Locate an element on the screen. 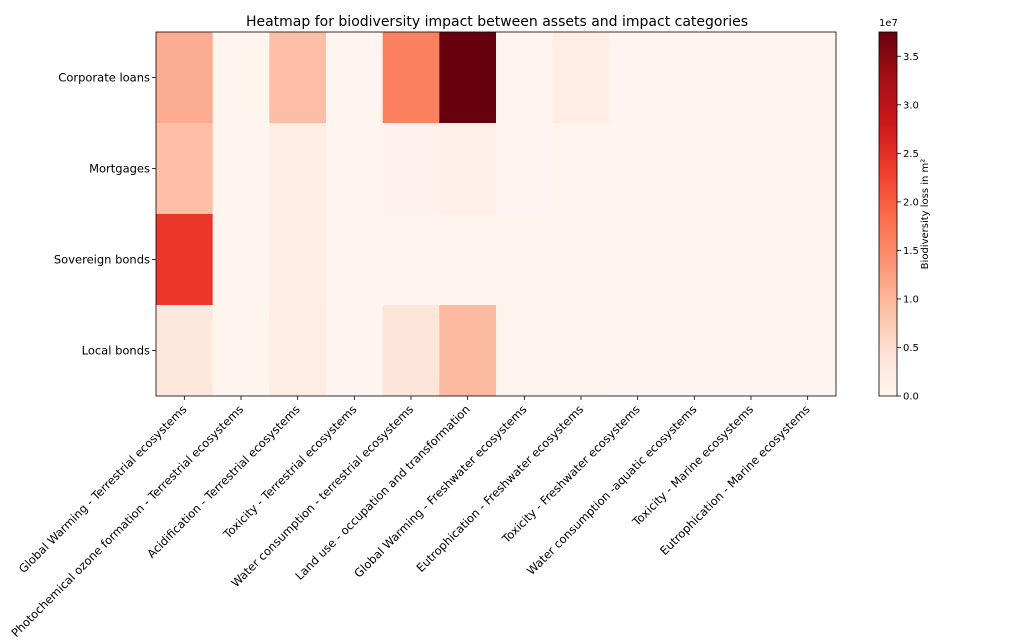  colorbar-ticks: 0.0 0.5 1.0 1.5 2.0 2.5 3.0 3.5 is located at coordinates (908, 227).